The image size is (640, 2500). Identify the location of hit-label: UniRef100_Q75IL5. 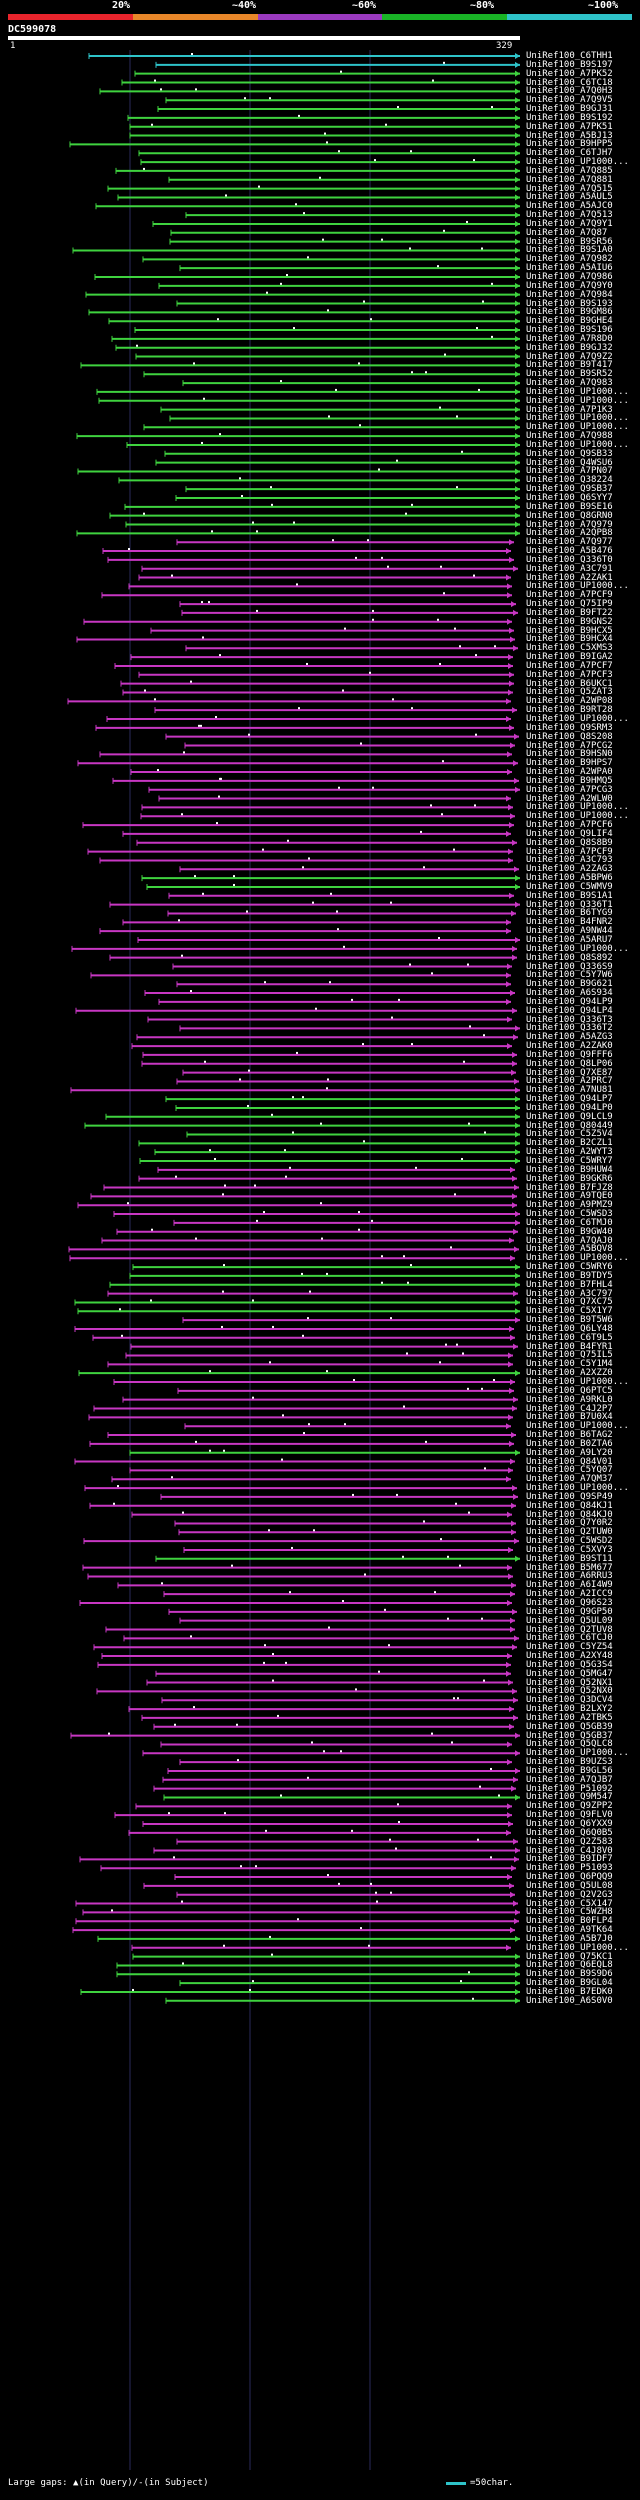
(569, 1355).